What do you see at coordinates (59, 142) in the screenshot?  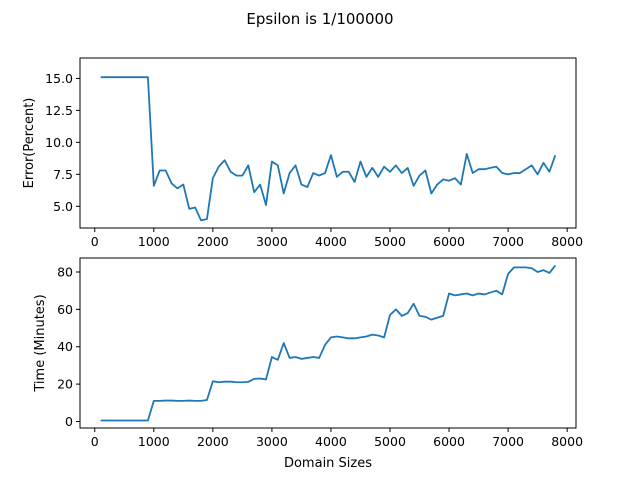 I see `y-tick-label: 10.0` at bounding box center [59, 142].